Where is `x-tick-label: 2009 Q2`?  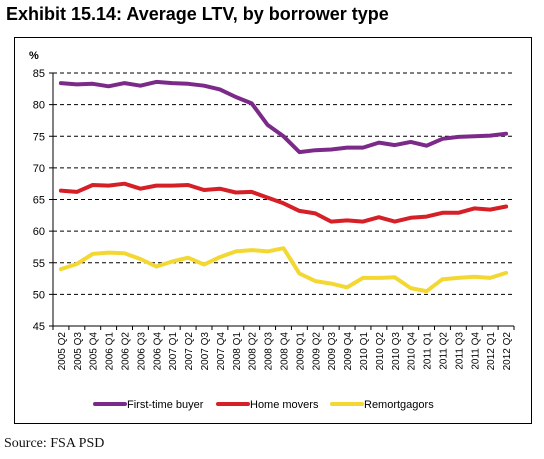
x-tick-label: 2009 Q2 is located at coordinates (316, 351).